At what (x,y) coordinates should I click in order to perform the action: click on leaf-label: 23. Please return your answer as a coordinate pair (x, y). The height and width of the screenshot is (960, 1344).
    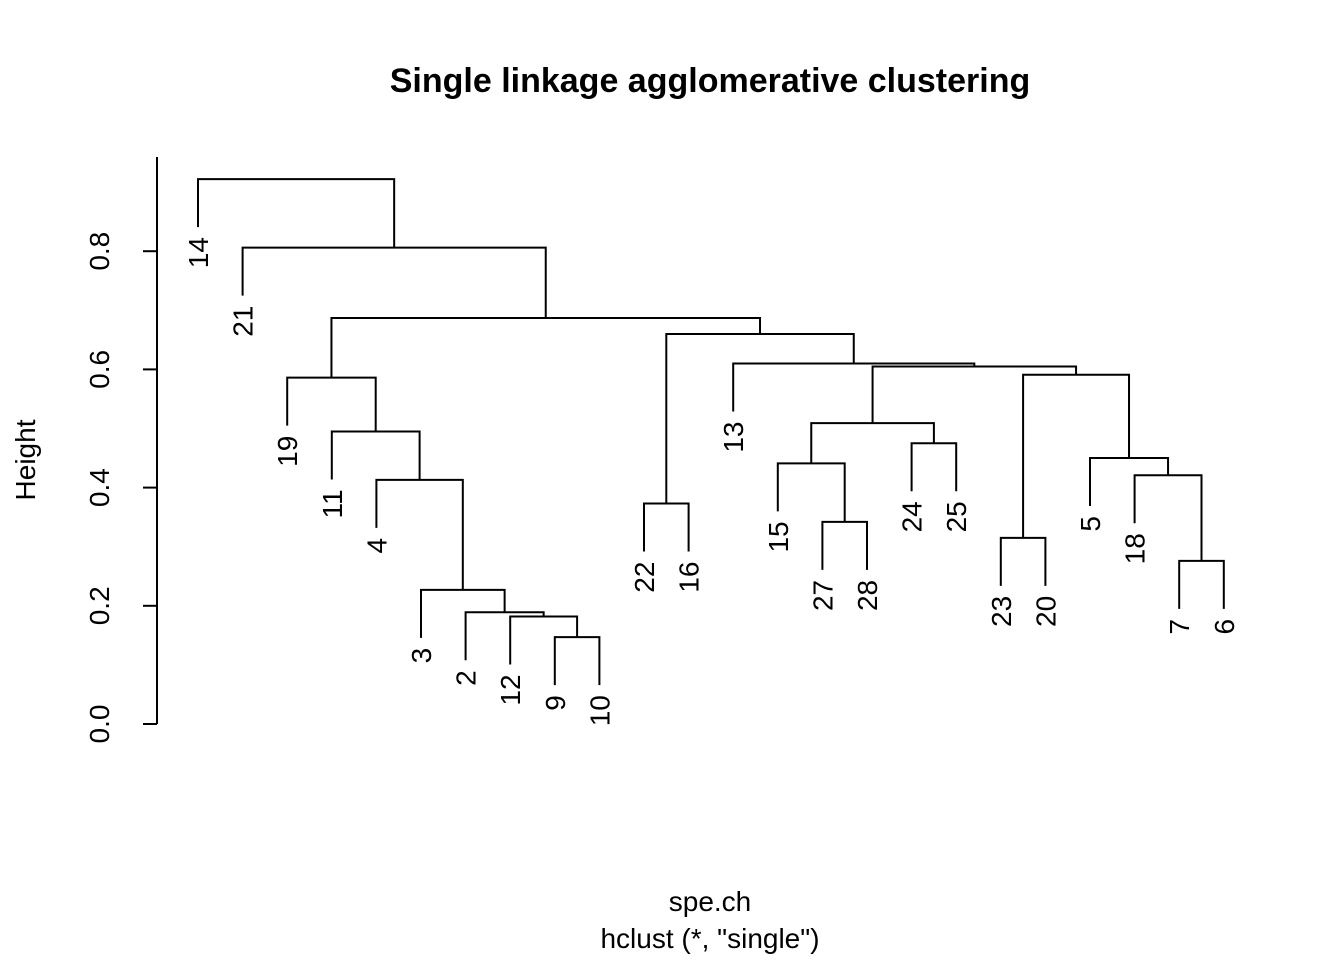
    Looking at the image, I should click on (1001, 611).